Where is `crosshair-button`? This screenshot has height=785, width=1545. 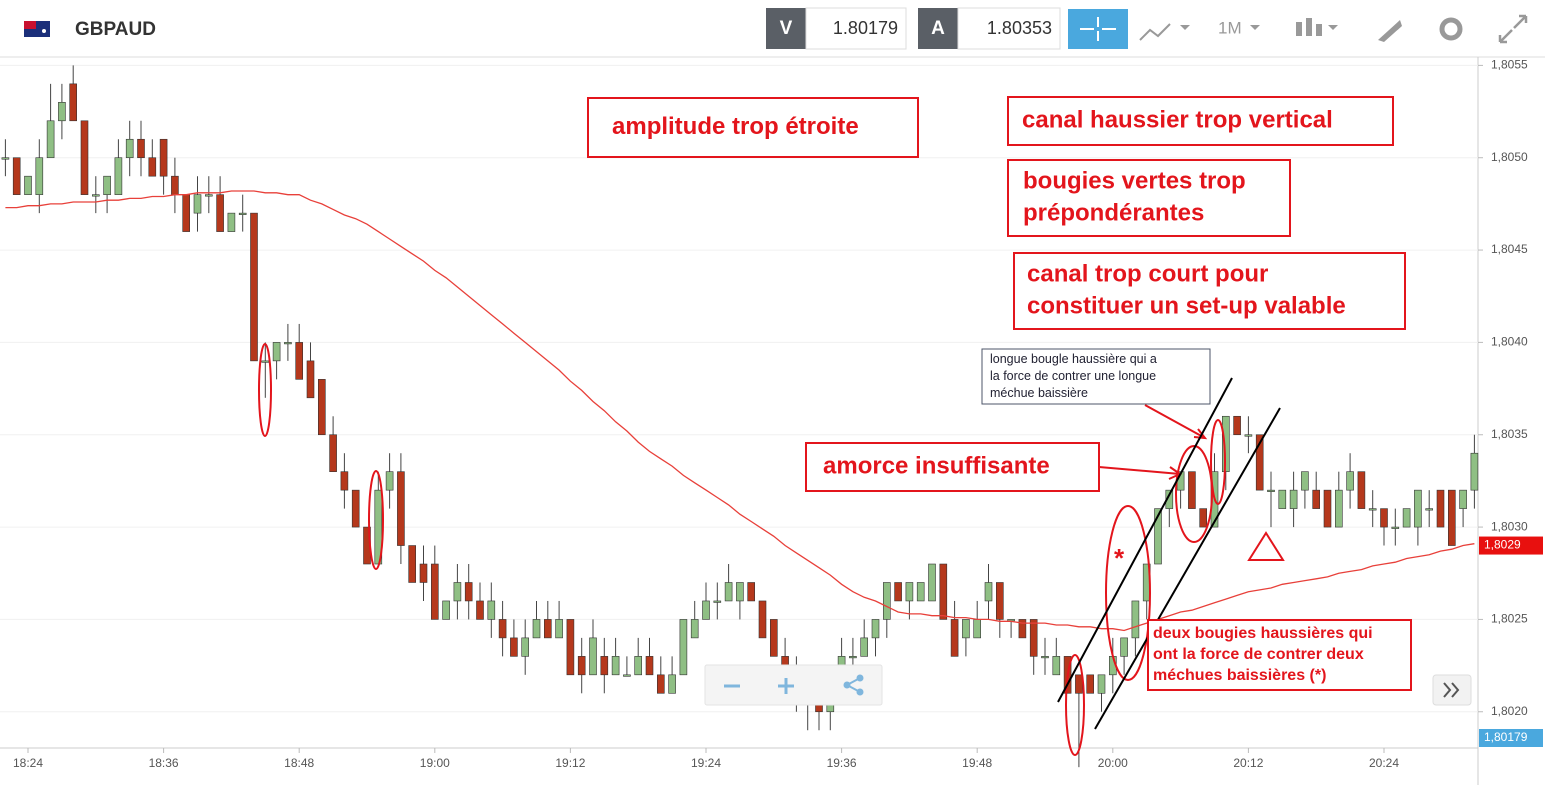 crosshair-button is located at coordinates (1098, 29).